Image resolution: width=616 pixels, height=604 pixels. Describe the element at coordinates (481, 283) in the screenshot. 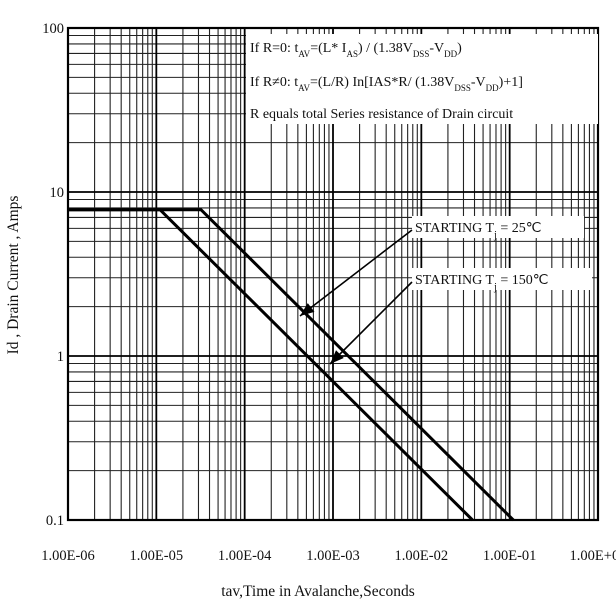

I see `annotation-tj-150c: STARTING Tj = 150℃` at that location.